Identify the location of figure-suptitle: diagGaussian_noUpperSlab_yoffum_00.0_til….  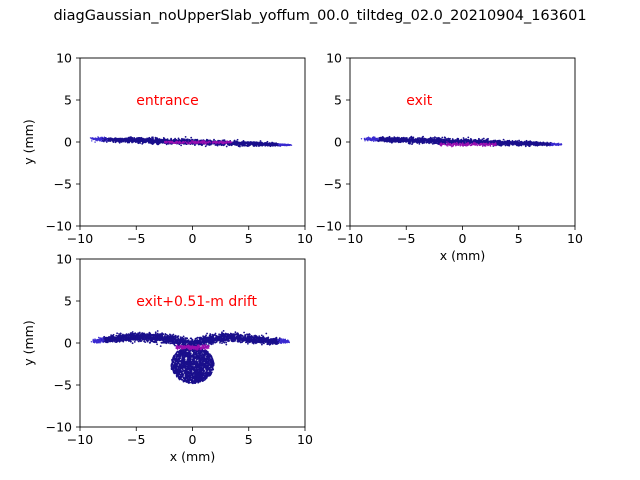
(320, 16).